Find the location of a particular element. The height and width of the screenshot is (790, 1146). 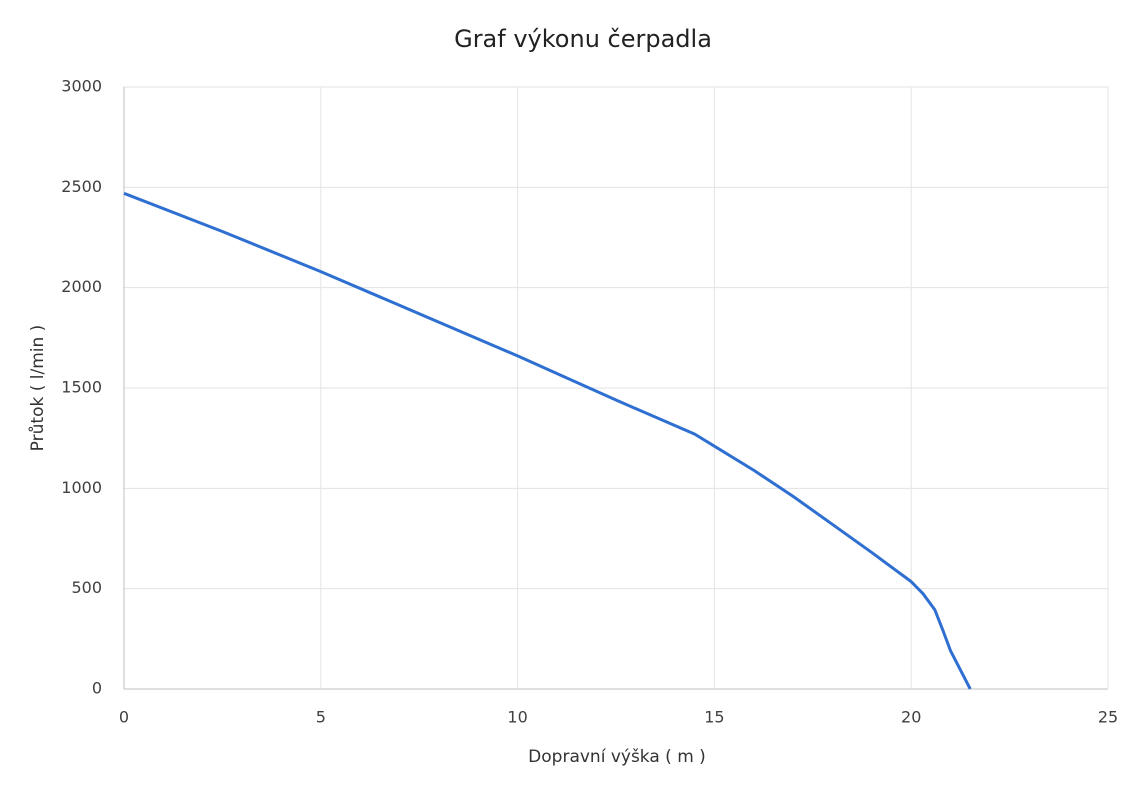

y-tick-label: 0 is located at coordinates (97, 688).